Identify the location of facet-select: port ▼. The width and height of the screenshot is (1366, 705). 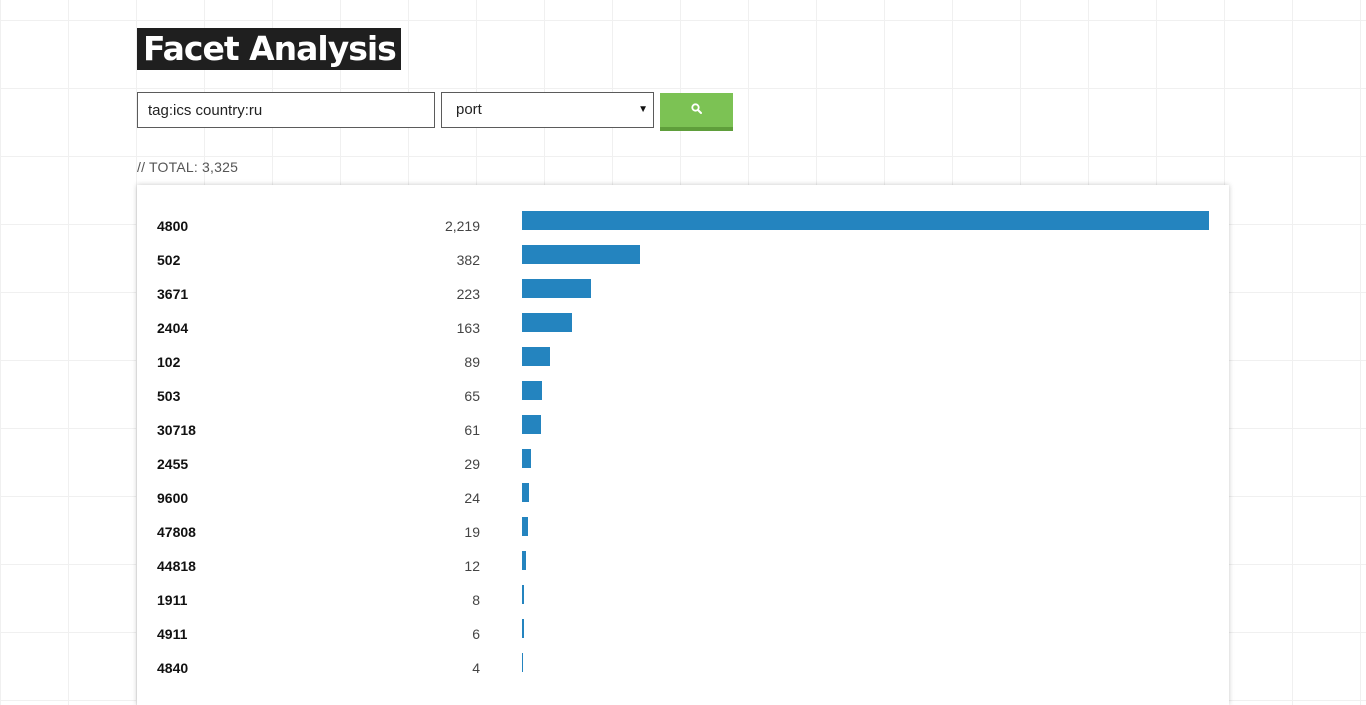
(547, 110).